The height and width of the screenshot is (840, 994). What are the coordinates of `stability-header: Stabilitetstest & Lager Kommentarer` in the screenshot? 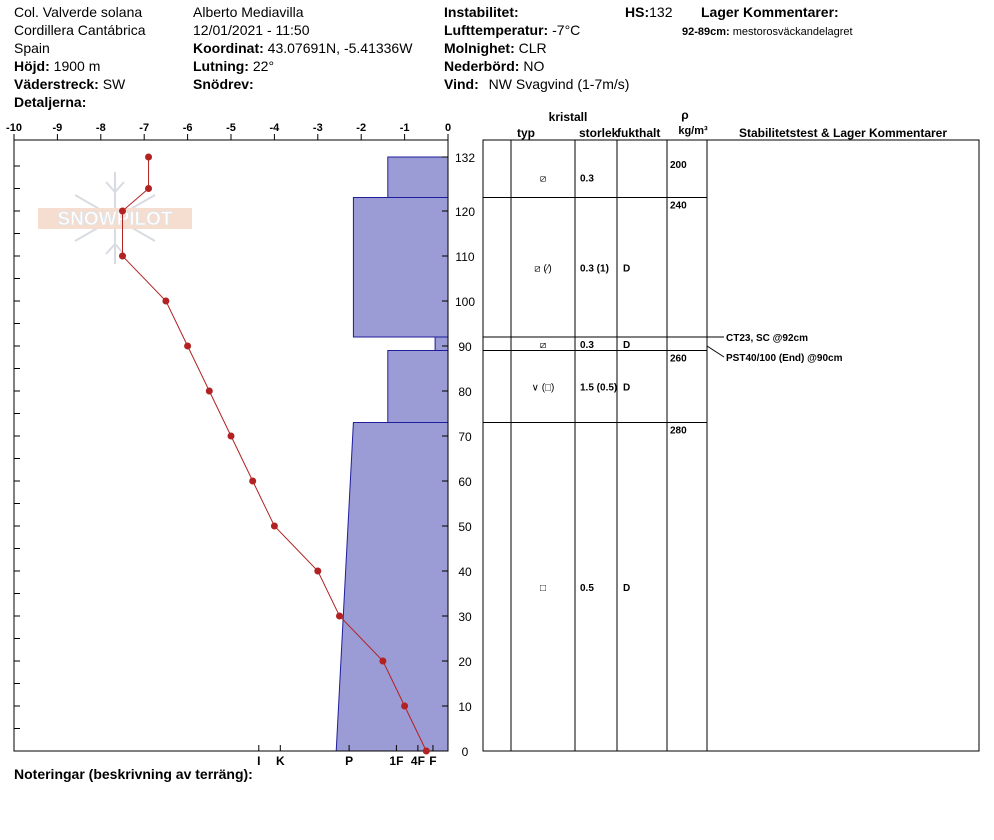 It's located at (843, 133).